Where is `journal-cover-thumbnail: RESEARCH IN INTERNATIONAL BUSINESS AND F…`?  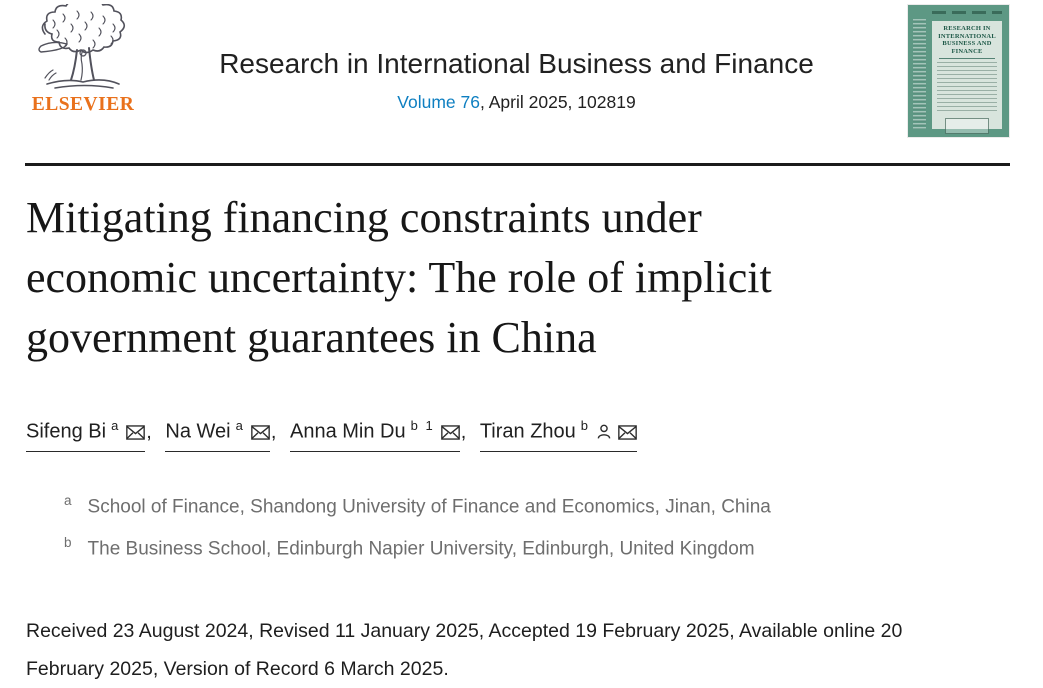
journal-cover-thumbnail: RESEARCH IN INTERNATIONAL BUSINESS AND F… is located at coordinates (958, 71).